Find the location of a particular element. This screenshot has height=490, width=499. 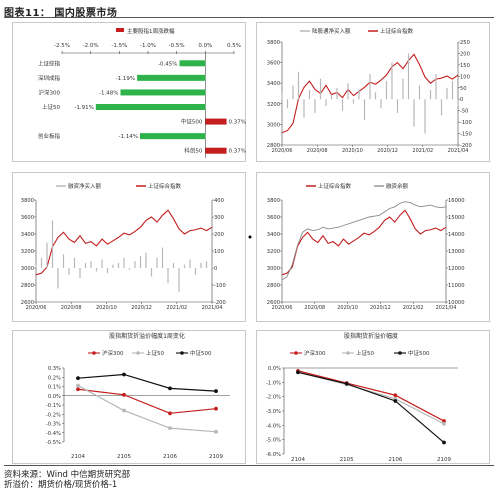

x-tick-label: 0.0% is located at coordinates (205, 46).